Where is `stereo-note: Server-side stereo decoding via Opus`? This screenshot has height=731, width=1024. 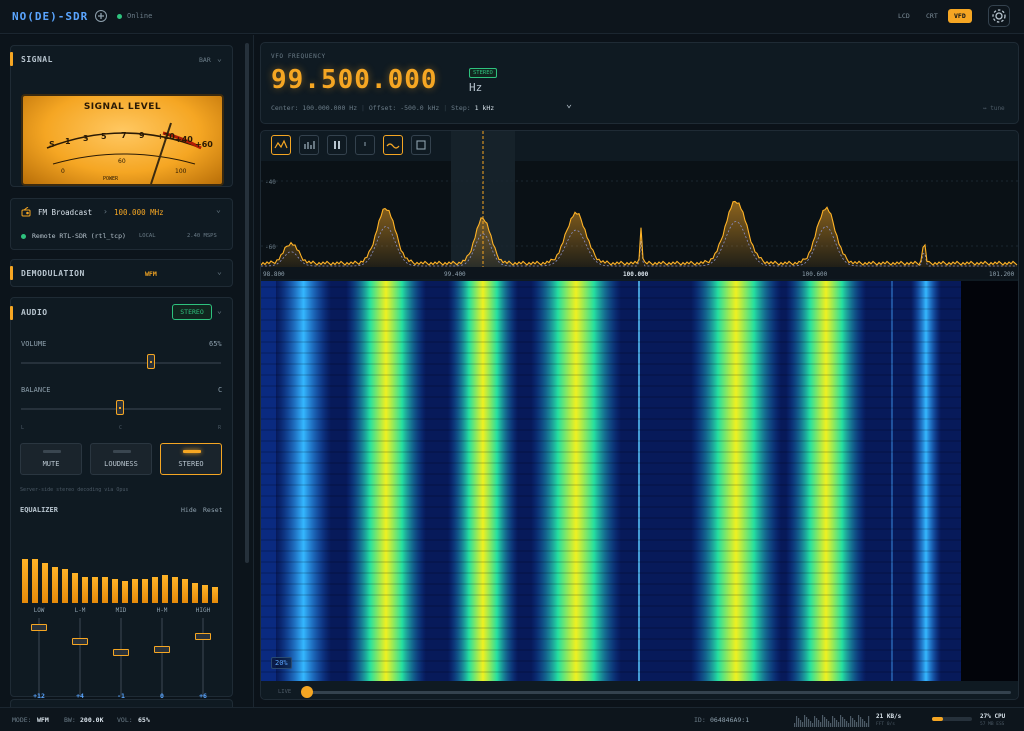 stereo-note: Server-side stereo decoding via Opus is located at coordinates (74, 490).